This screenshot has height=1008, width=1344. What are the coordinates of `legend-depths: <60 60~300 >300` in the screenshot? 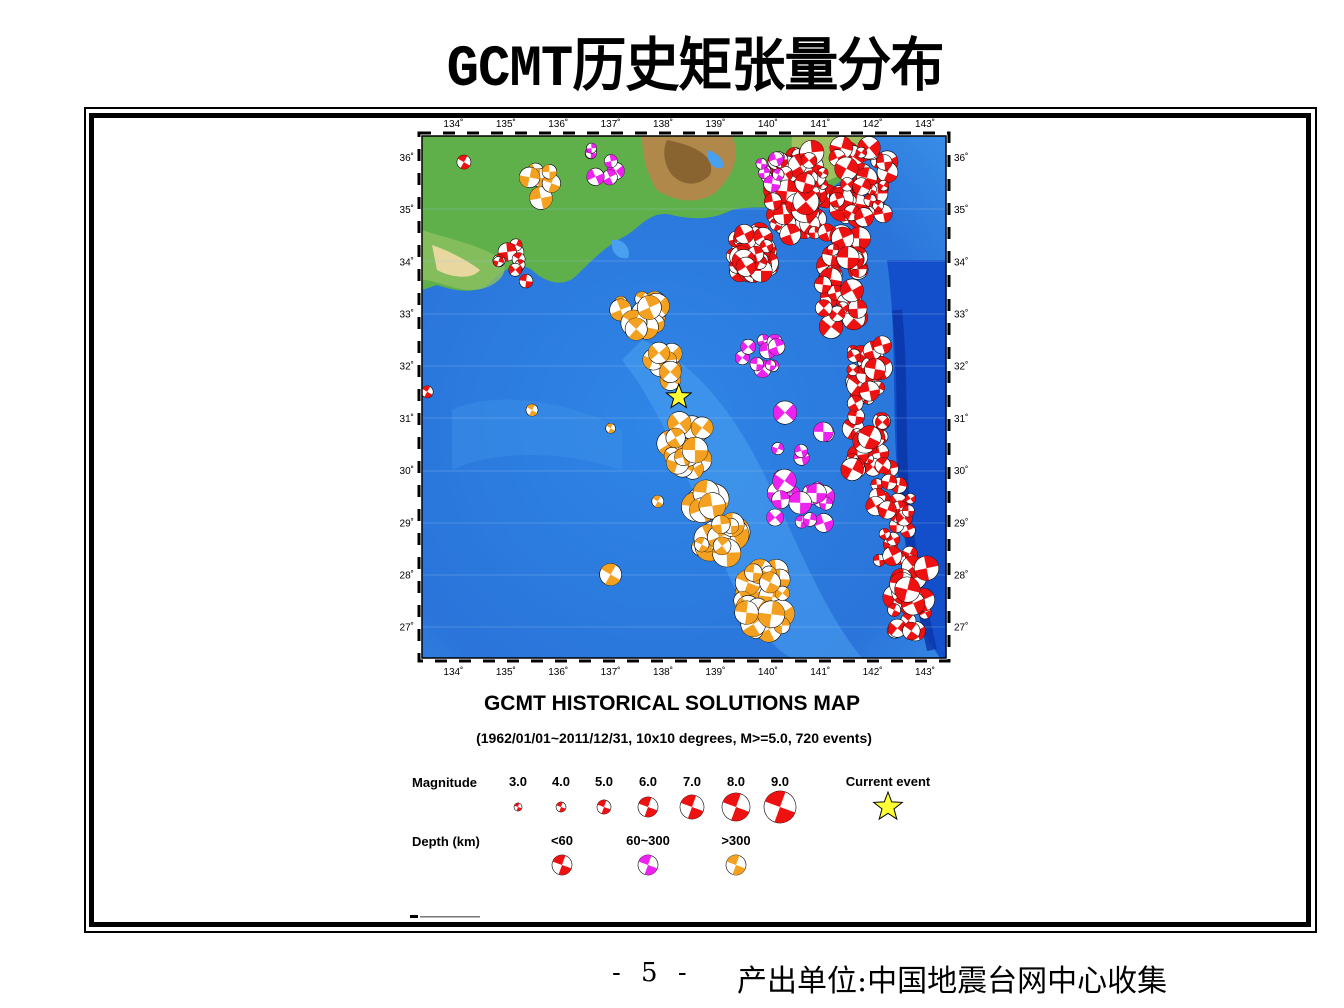 It's located at (651, 854).